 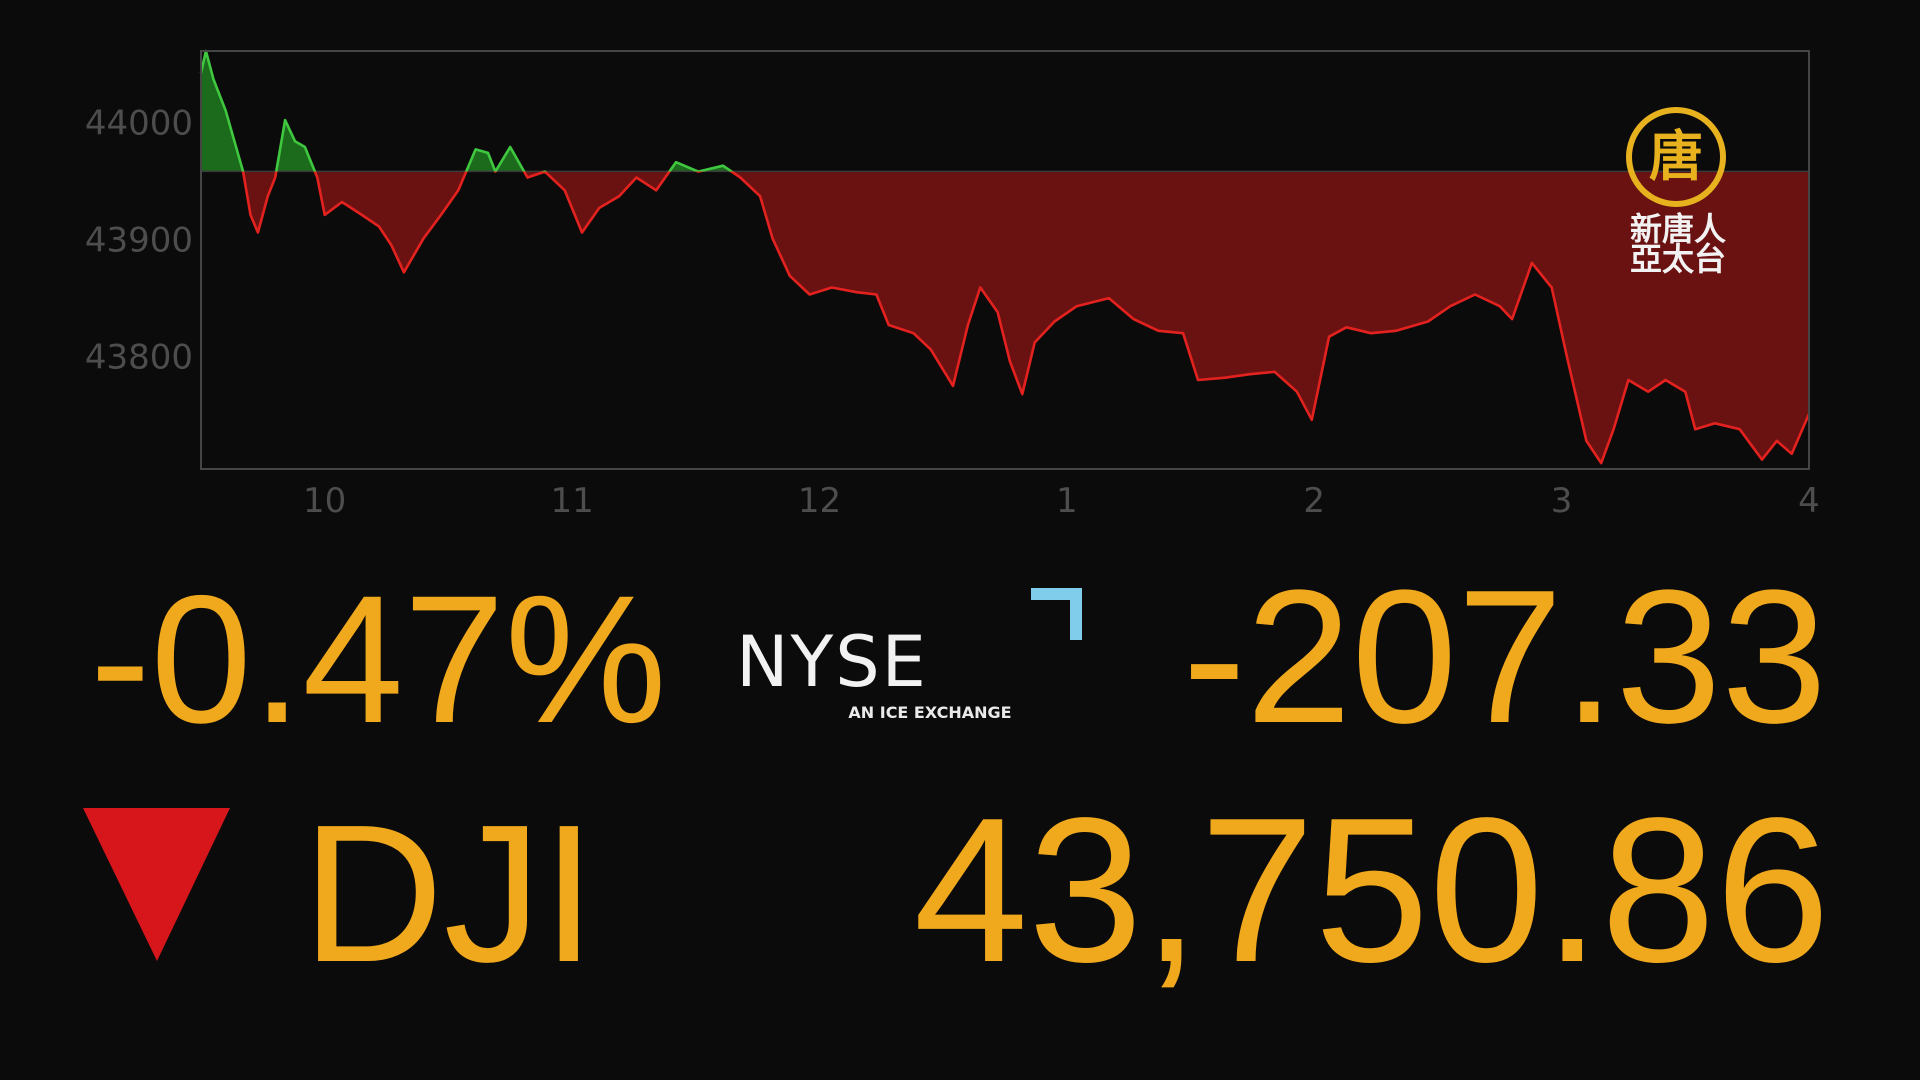 What do you see at coordinates (156, 884) in the screenshot?
I see `down-arrow` at bounding box center [156, 884].